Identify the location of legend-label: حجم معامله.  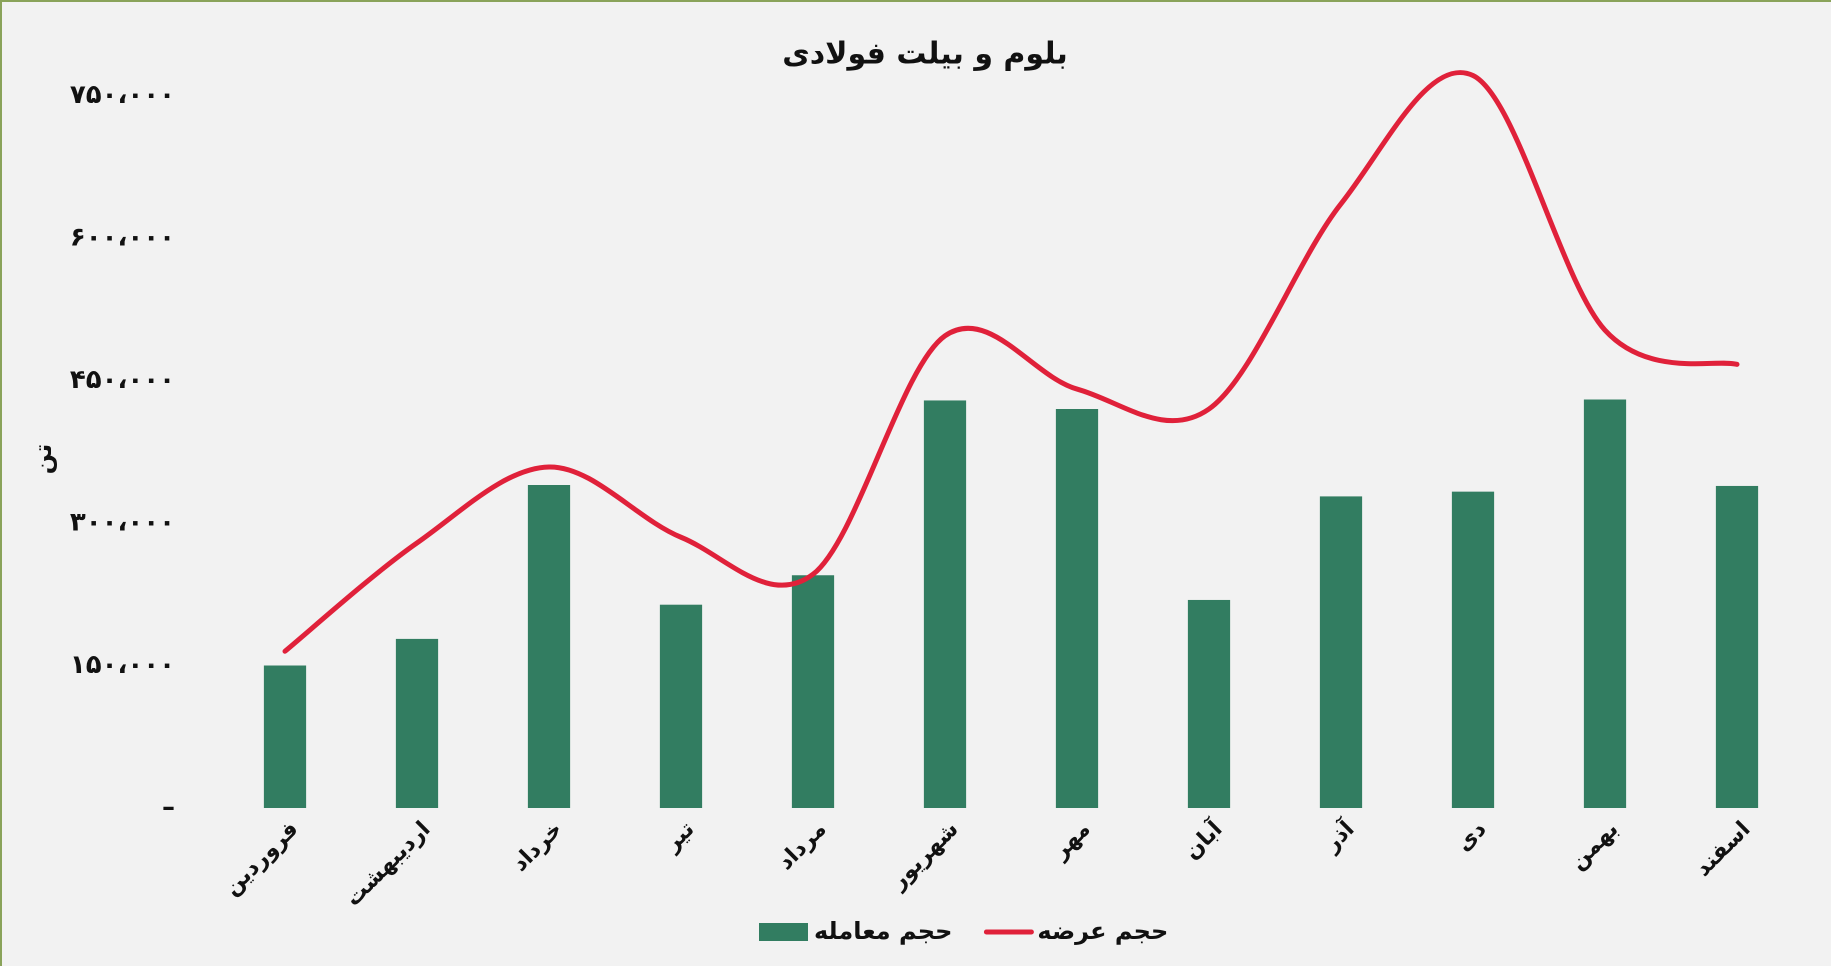
(883, 931).